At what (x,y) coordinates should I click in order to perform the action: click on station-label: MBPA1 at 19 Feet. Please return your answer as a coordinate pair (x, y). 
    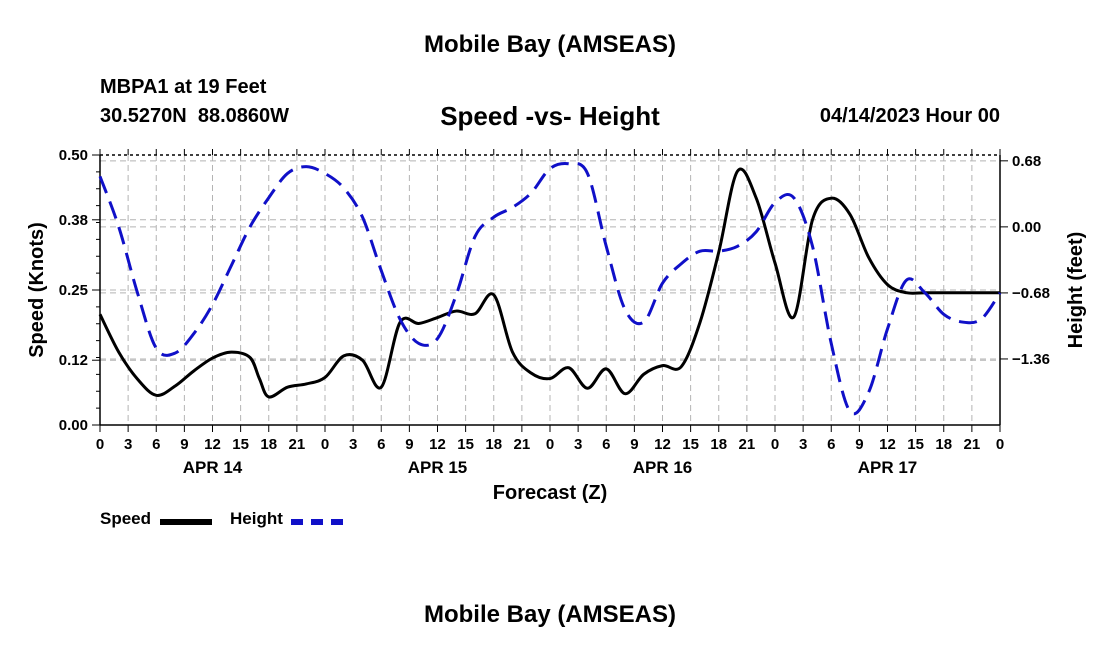
    Looking at the image, I should click on (183, 87).